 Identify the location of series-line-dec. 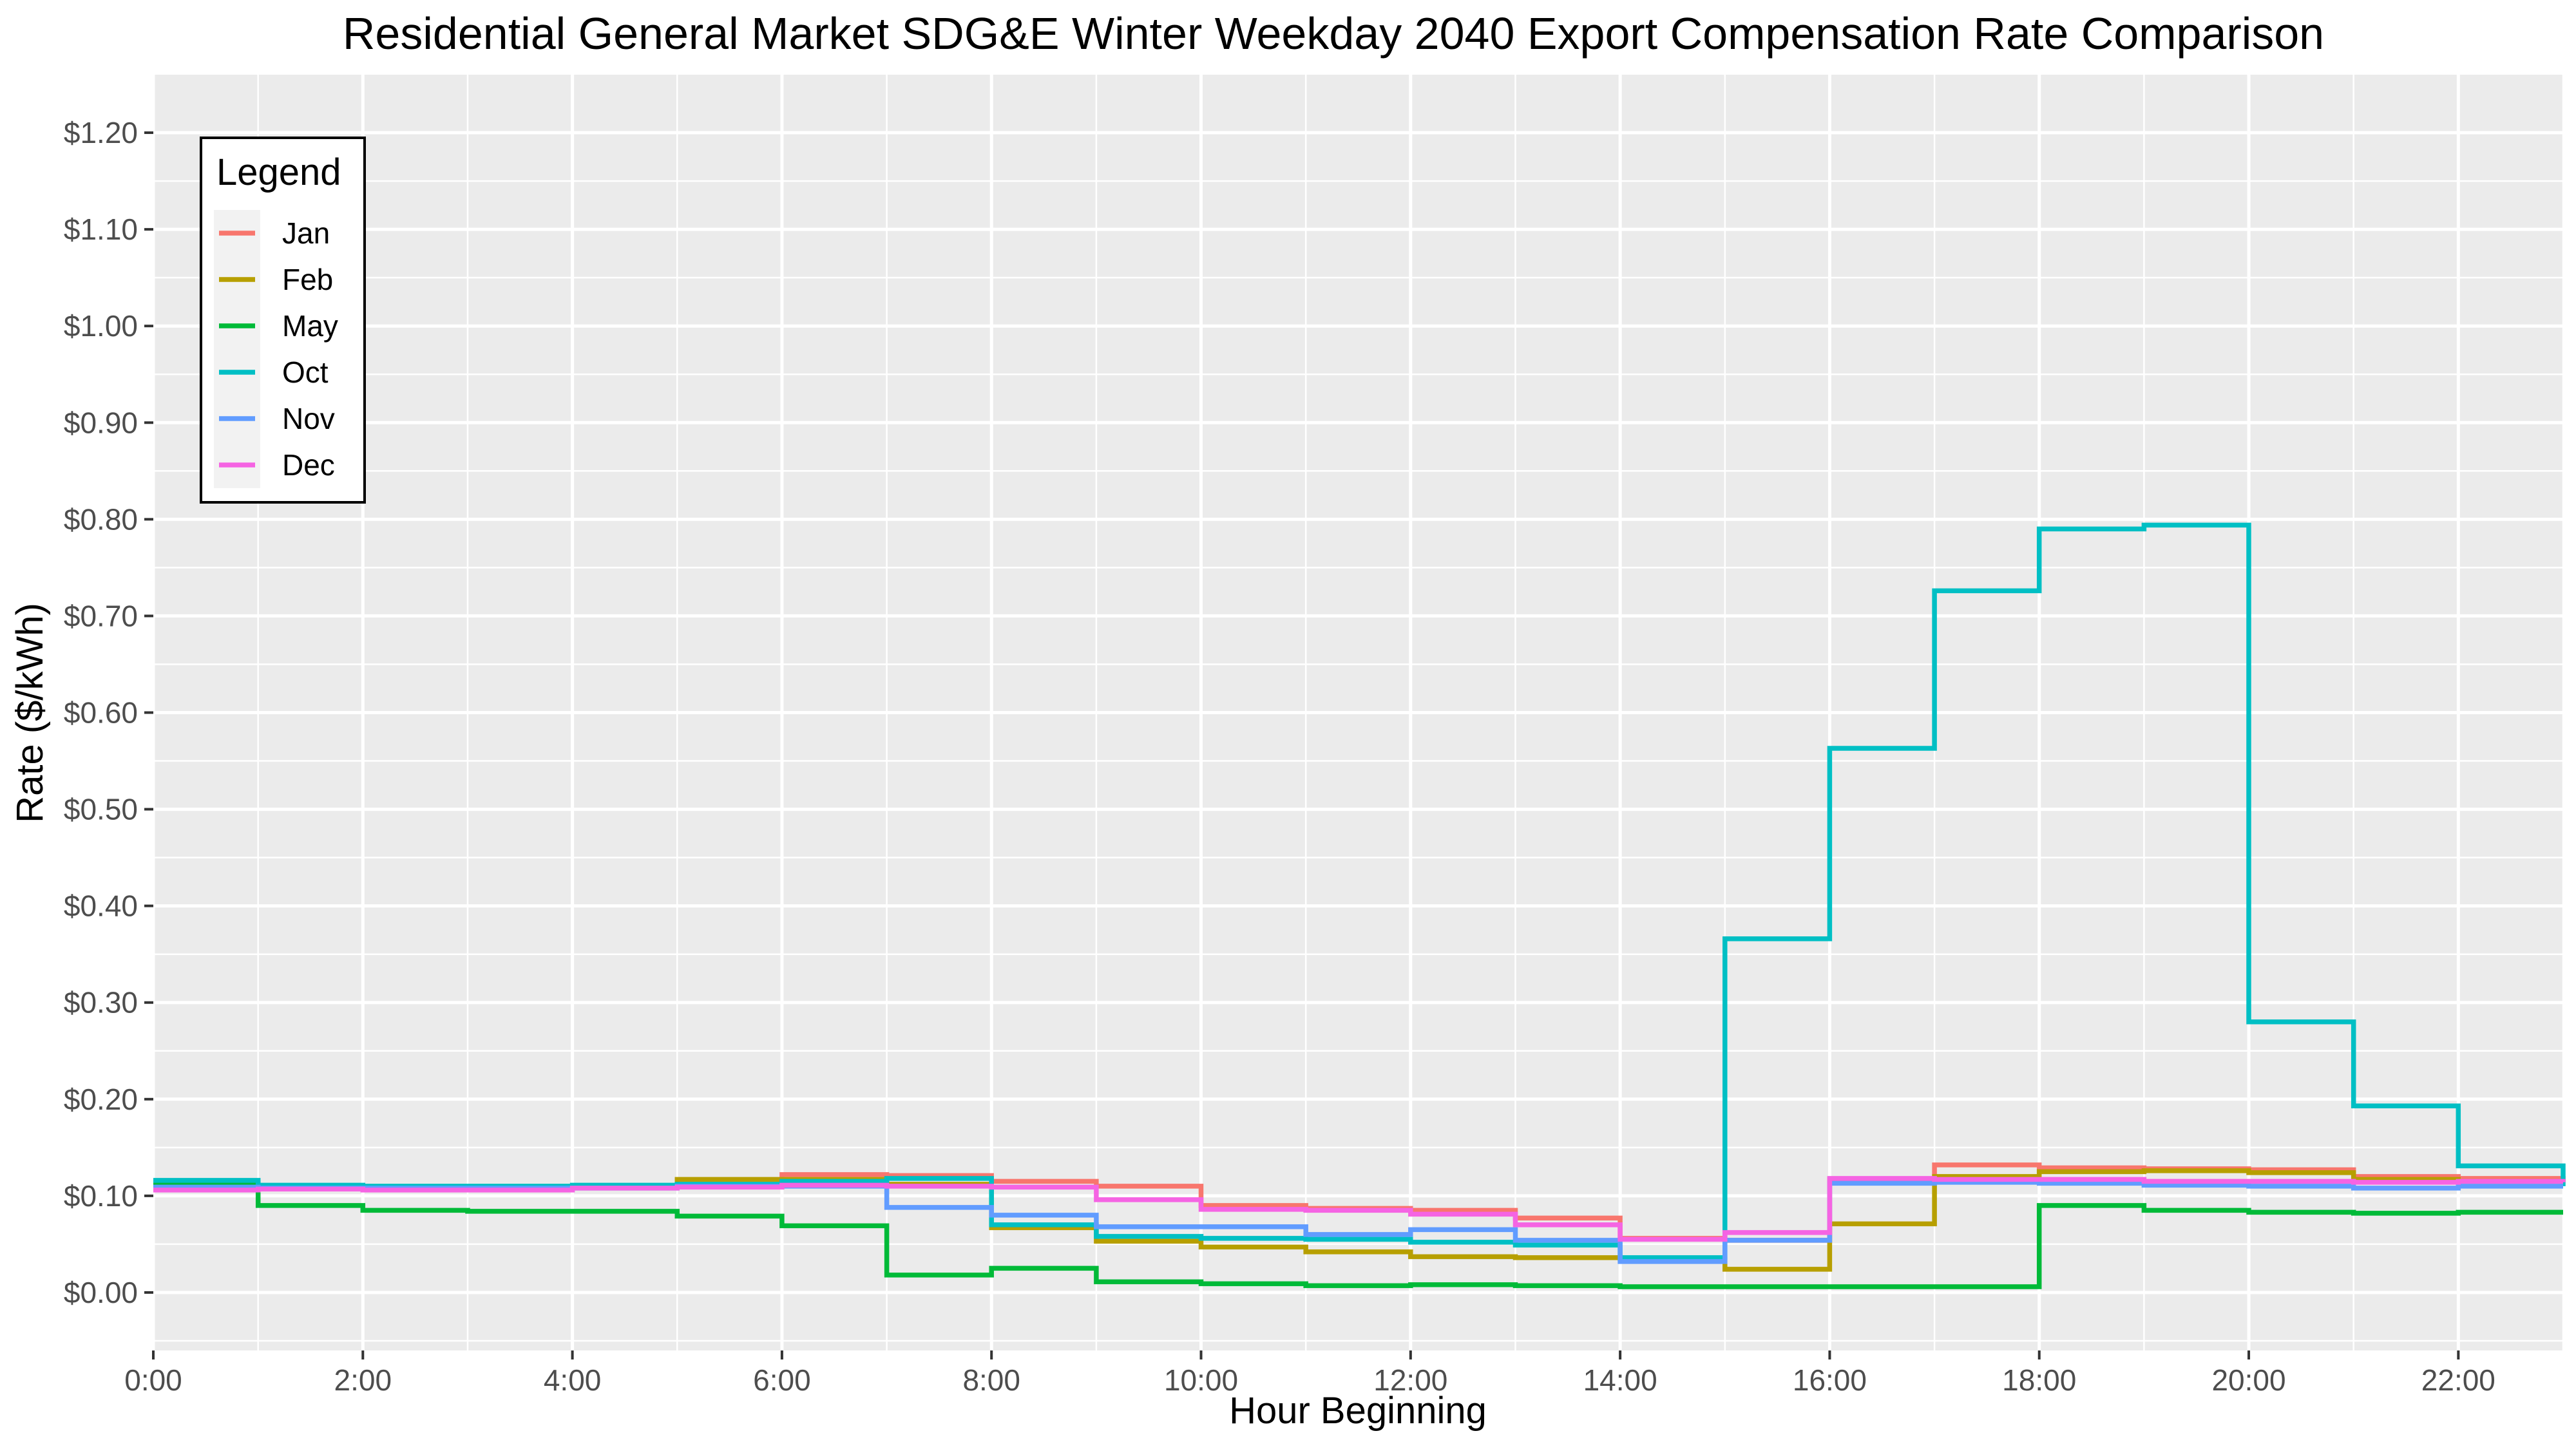
(1359, 1209).